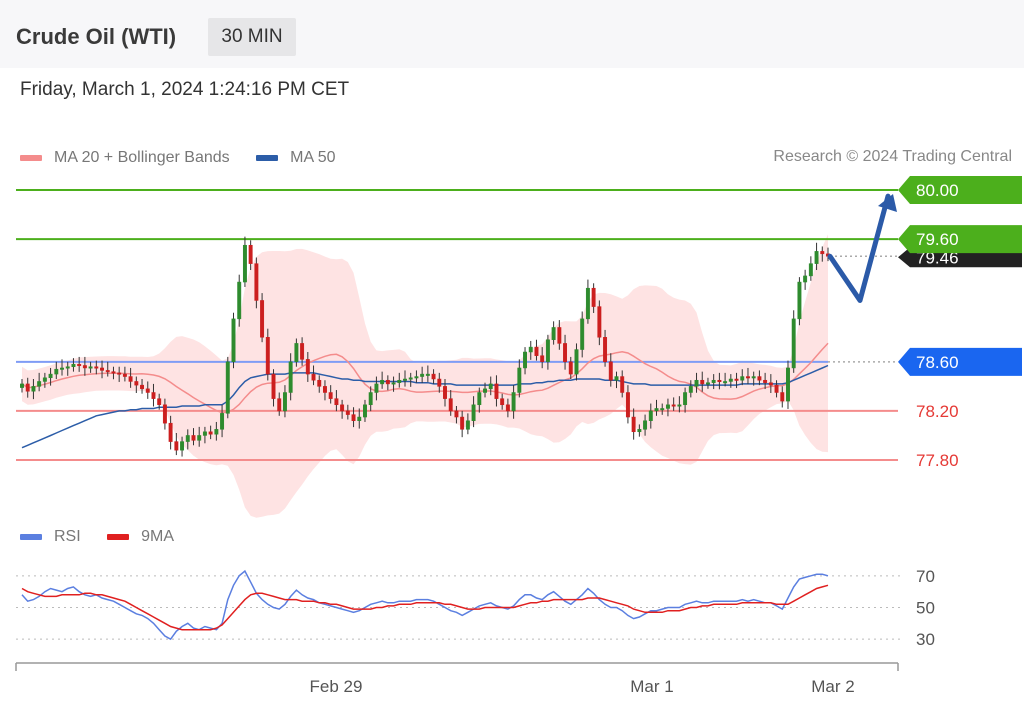 This screenshot has height=712, width=1024. Describe the element at coordinates (31, 537) in the screenshot. I see `legend-swatch-rsi` at that location.